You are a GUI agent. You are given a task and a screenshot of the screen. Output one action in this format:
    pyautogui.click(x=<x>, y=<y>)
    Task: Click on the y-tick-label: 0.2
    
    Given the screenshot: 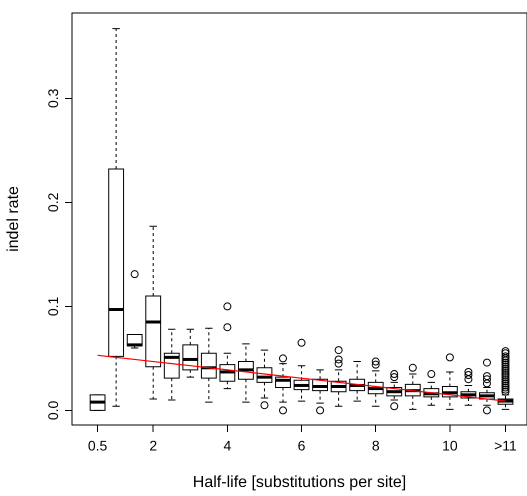 What is the action you would take?
    pyautogui.click(x=52, y=202)
    